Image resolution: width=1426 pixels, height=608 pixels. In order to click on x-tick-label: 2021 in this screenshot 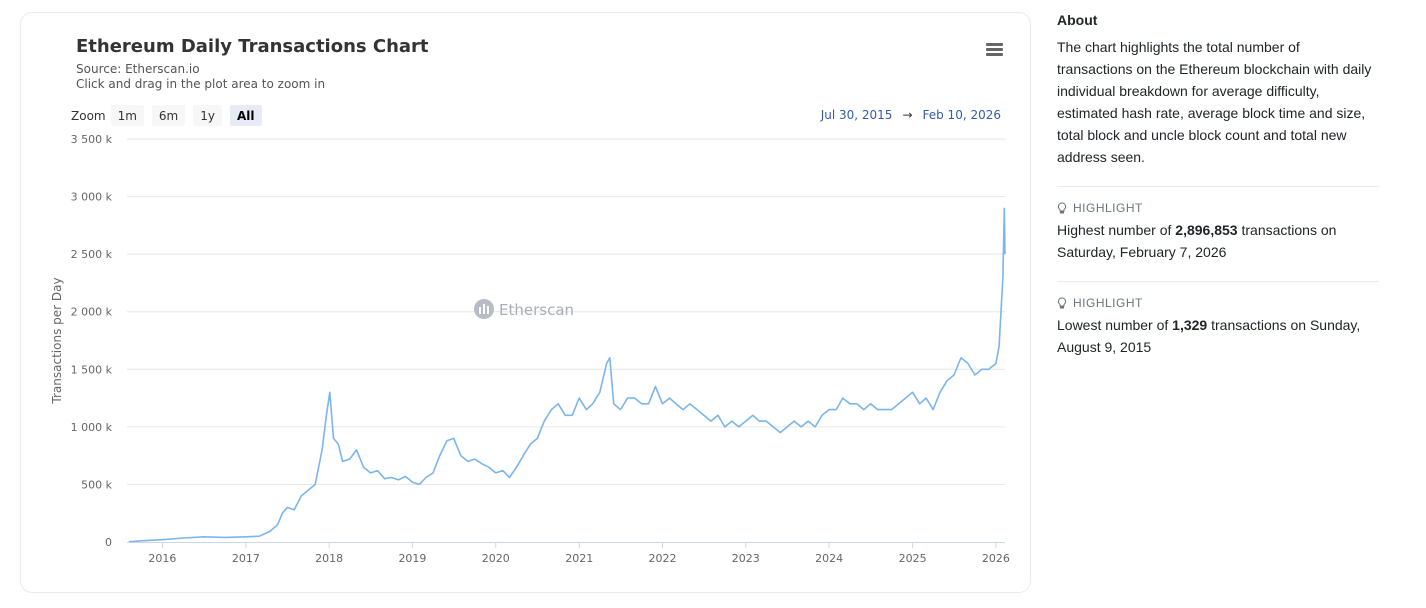, I will do `click(579, 558)`.